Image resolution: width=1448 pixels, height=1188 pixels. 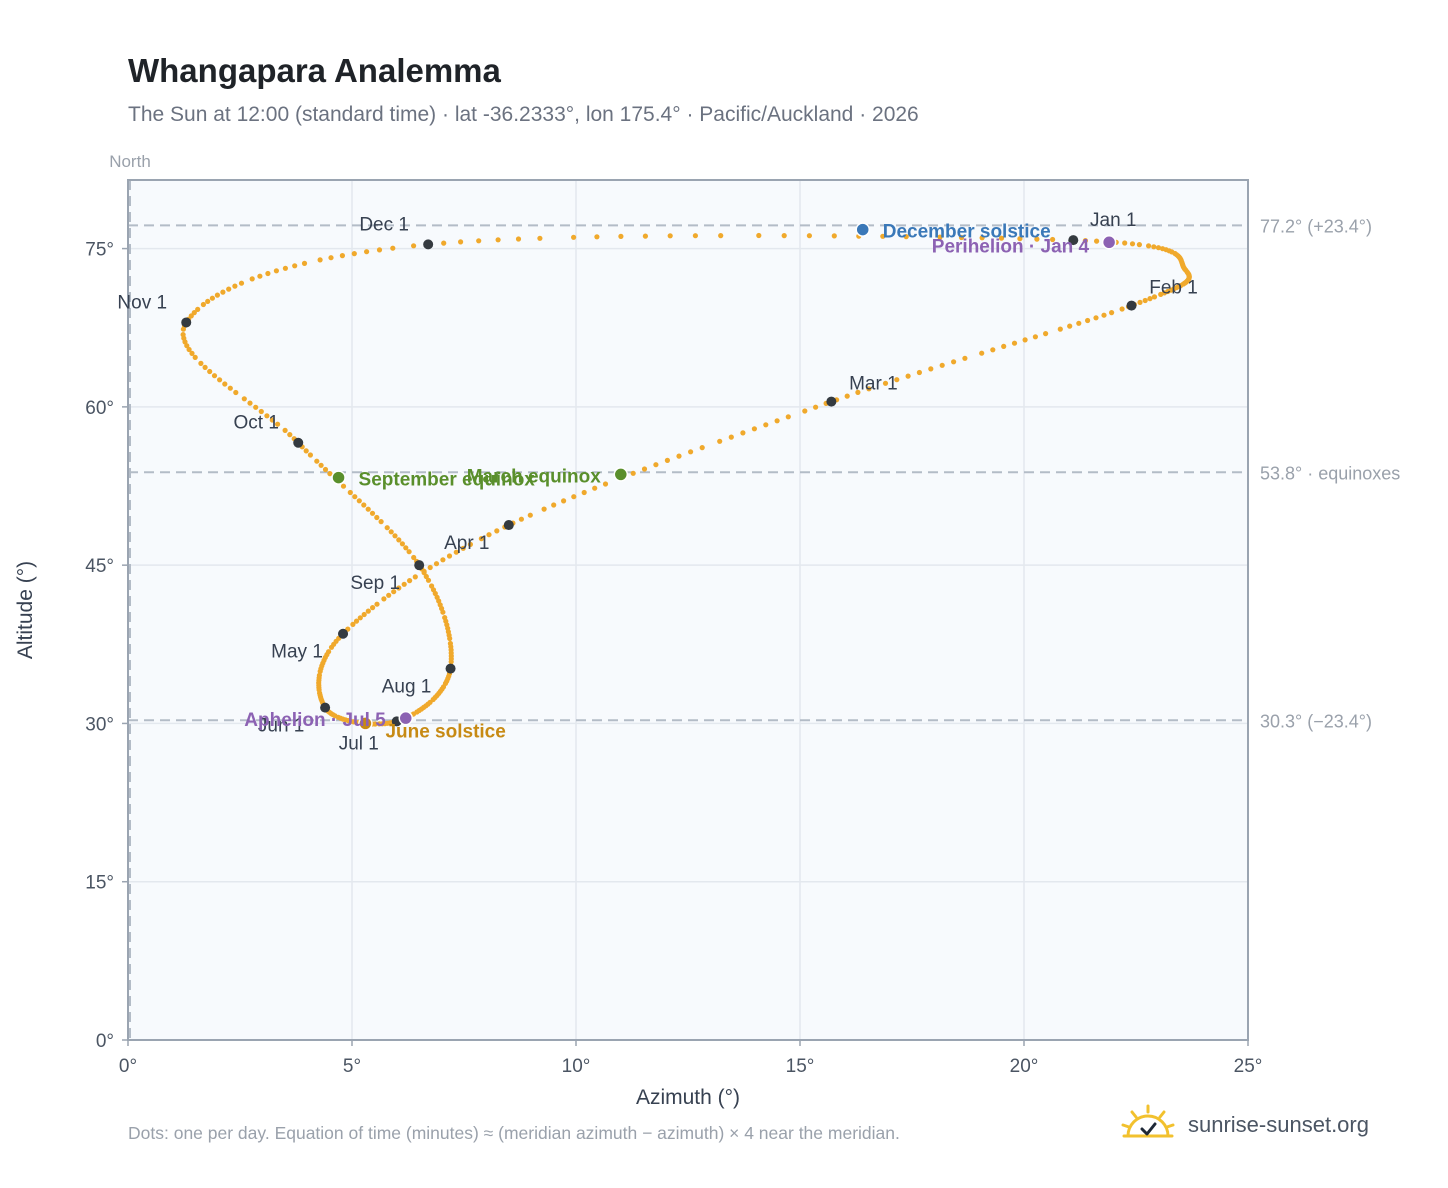 I want to click on x-tick-label: 25°, so click(x=1248, y=1066).